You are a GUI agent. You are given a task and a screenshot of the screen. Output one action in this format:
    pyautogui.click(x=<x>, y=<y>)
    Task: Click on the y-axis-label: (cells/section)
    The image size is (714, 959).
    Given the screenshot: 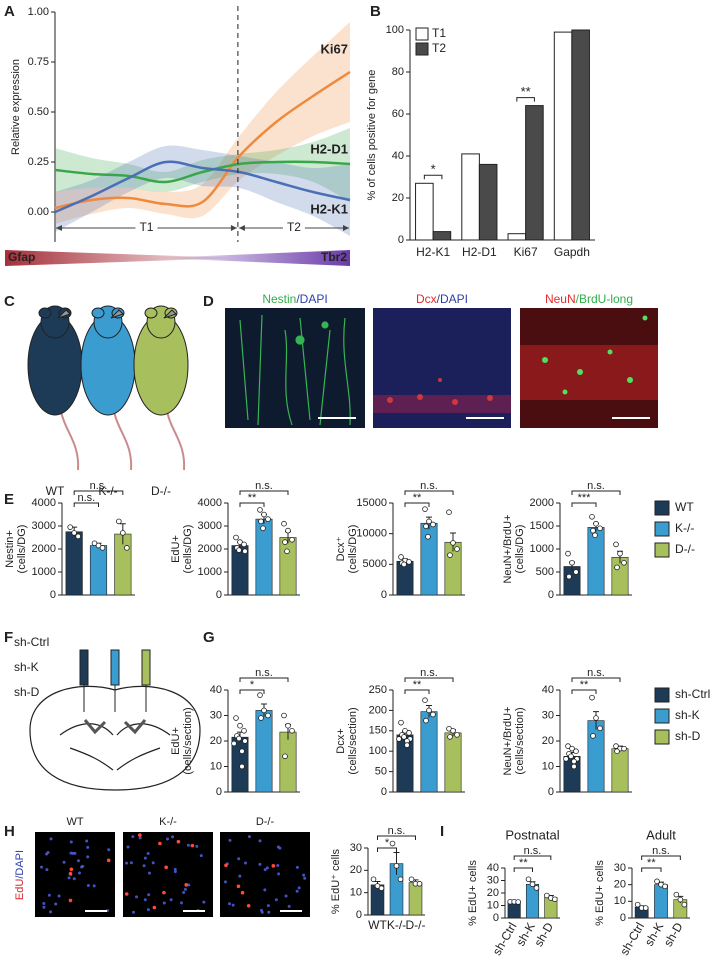 What is the action you would take?
    pyautogui.click(x=353, y=740)
    